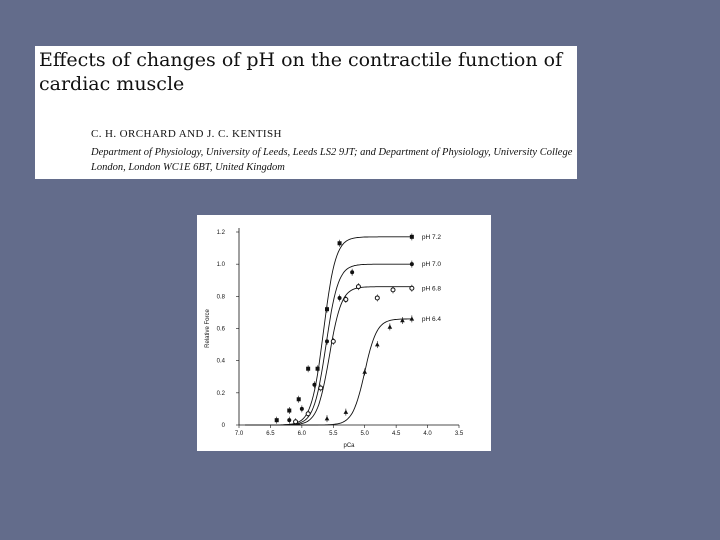 This screenshot has height=540, width=720. What do you see at coordinates (221, 362) in the screenshot?
I see `y-tick-label: 0.4` at bounding box center [221, 362].